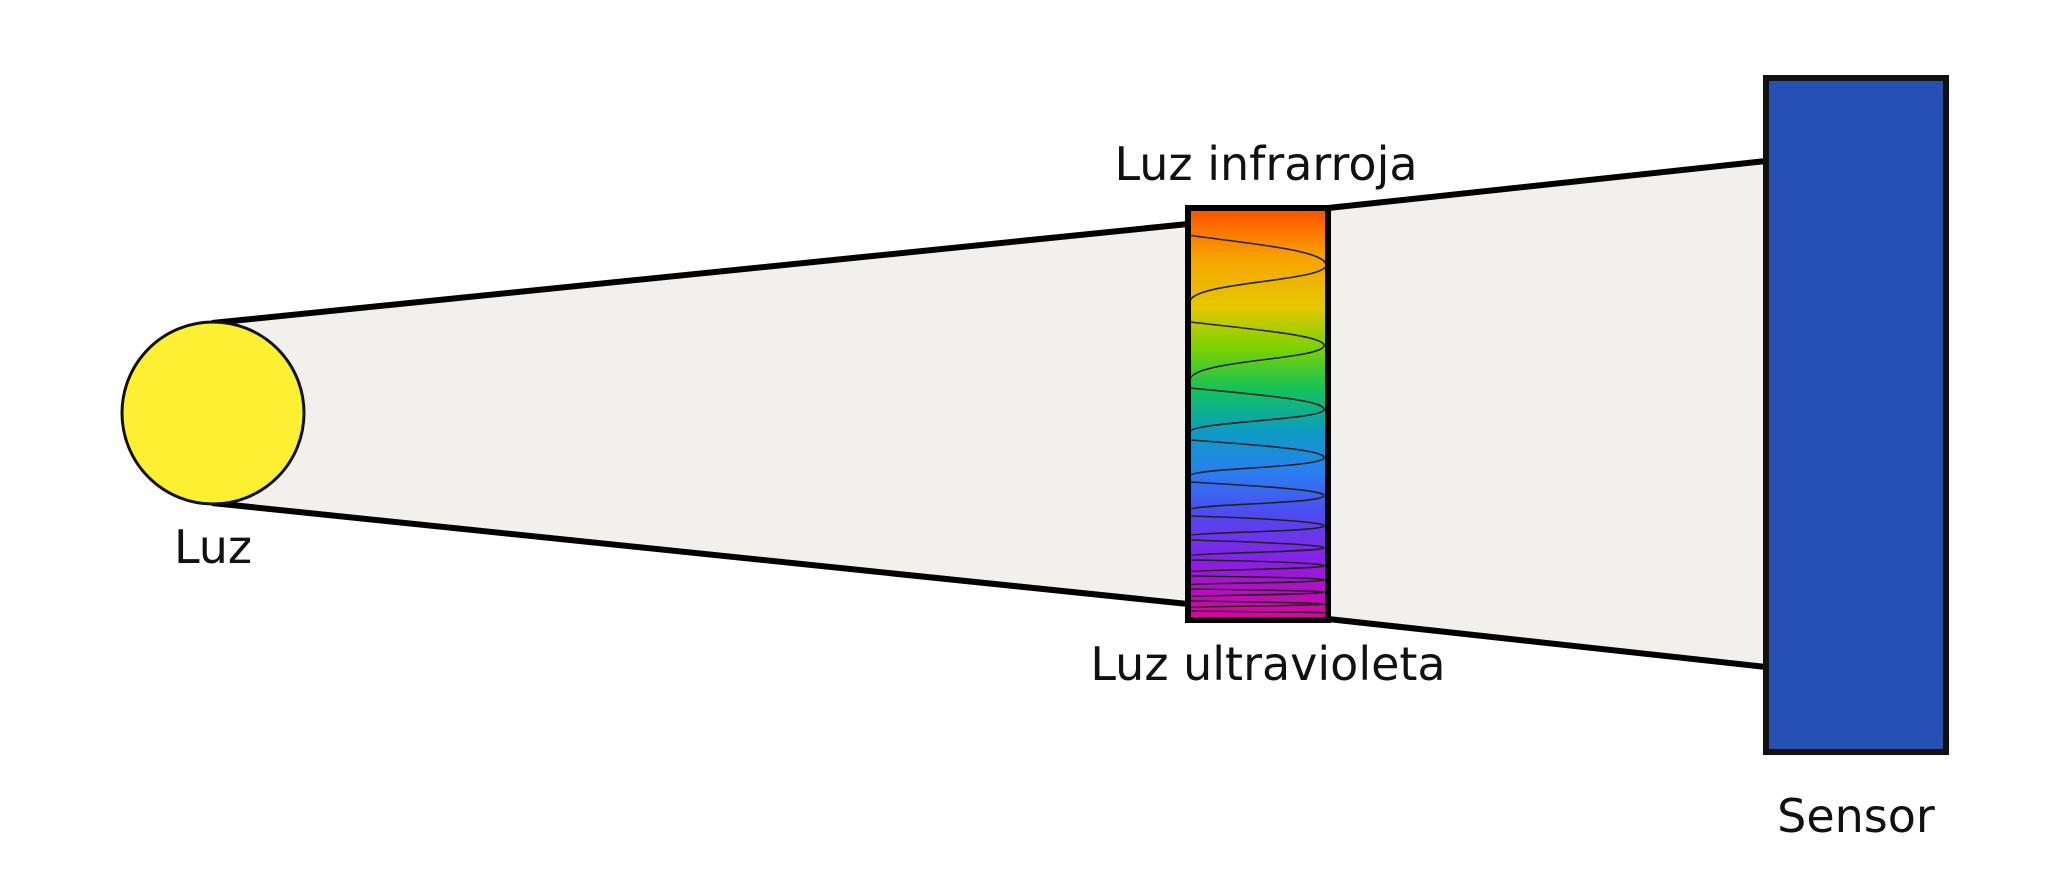  What do you see at coordinates (213, 547) in the screenshot?
I see `source-label: Luz` at bounding box center [213, 547].